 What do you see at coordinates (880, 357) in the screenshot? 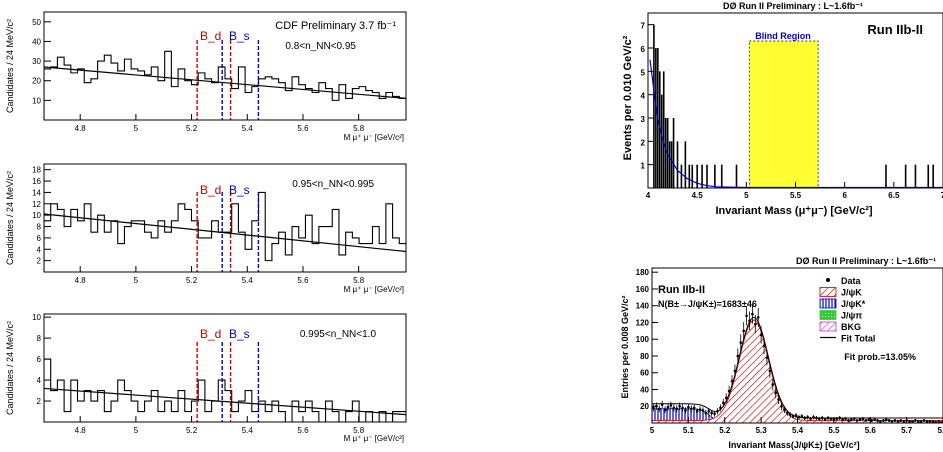
I see `fit-prob-label: Fit prob.=13.05%` at bounding box center [880, 357].